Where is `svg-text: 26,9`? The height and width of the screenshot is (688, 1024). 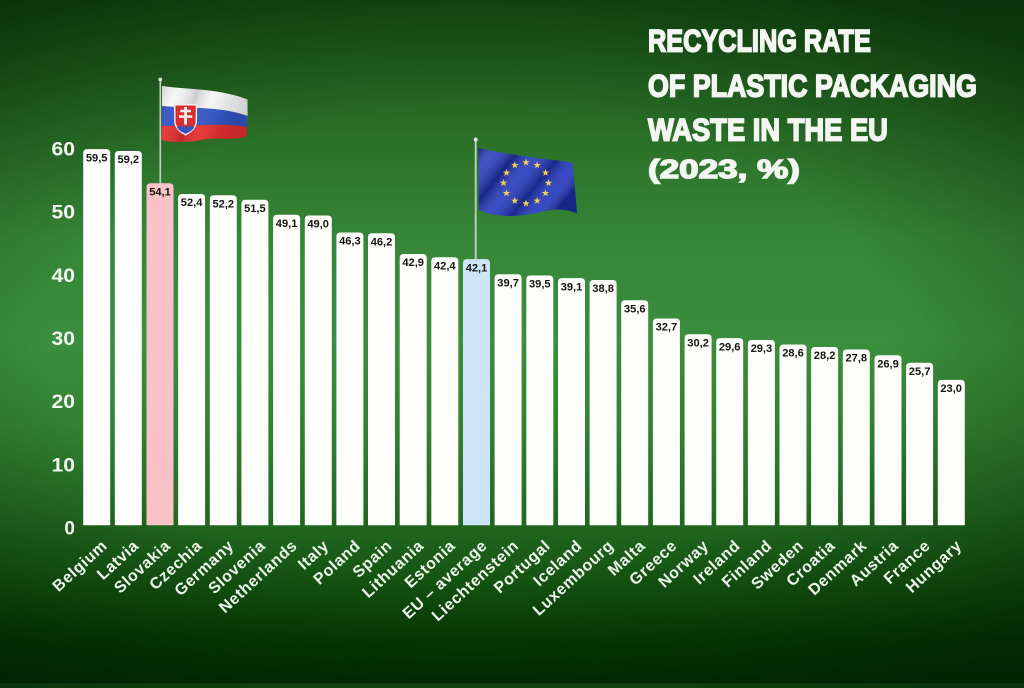
svg-text: 26,9 is located at coordinates (888, 364).